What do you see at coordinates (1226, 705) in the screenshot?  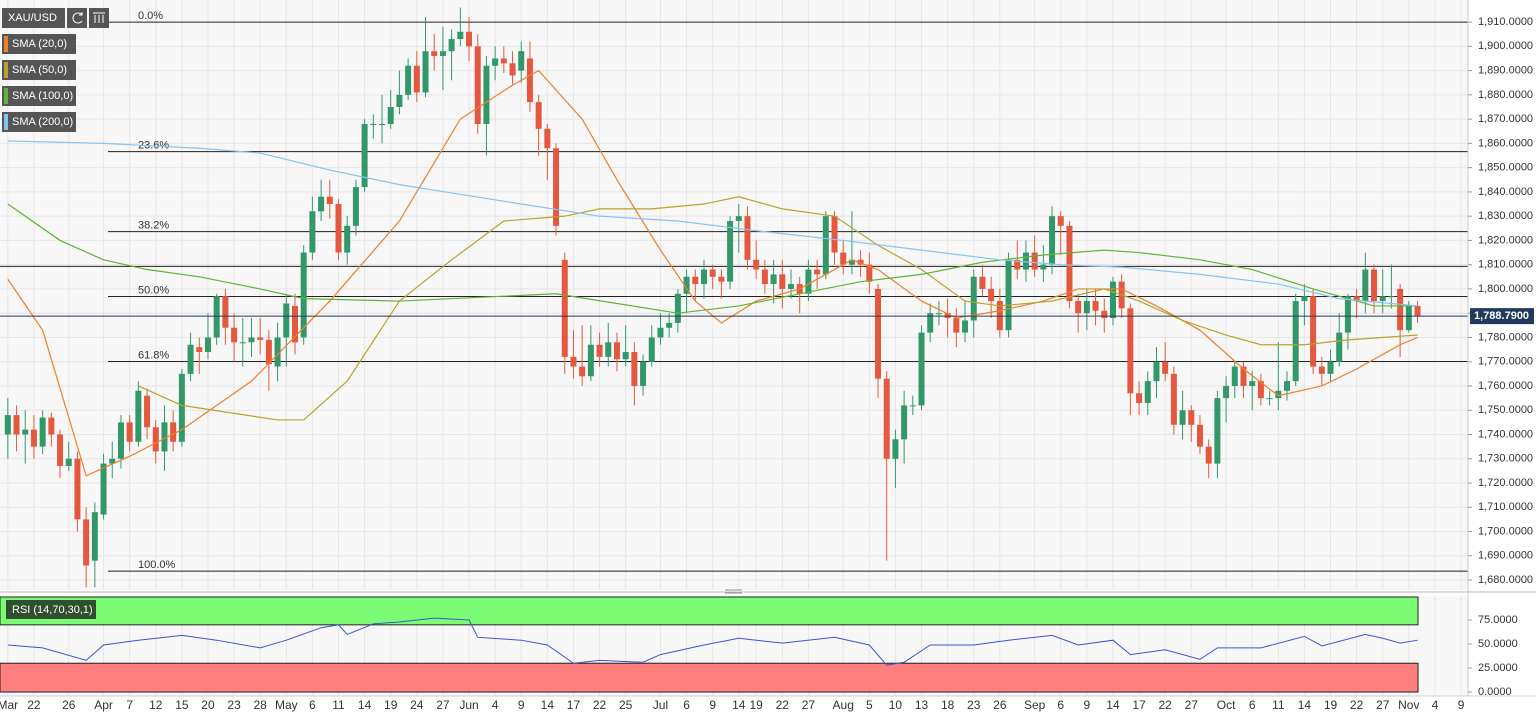 I see `x-tick-label: Oct` at bounding box center [1226, 705].